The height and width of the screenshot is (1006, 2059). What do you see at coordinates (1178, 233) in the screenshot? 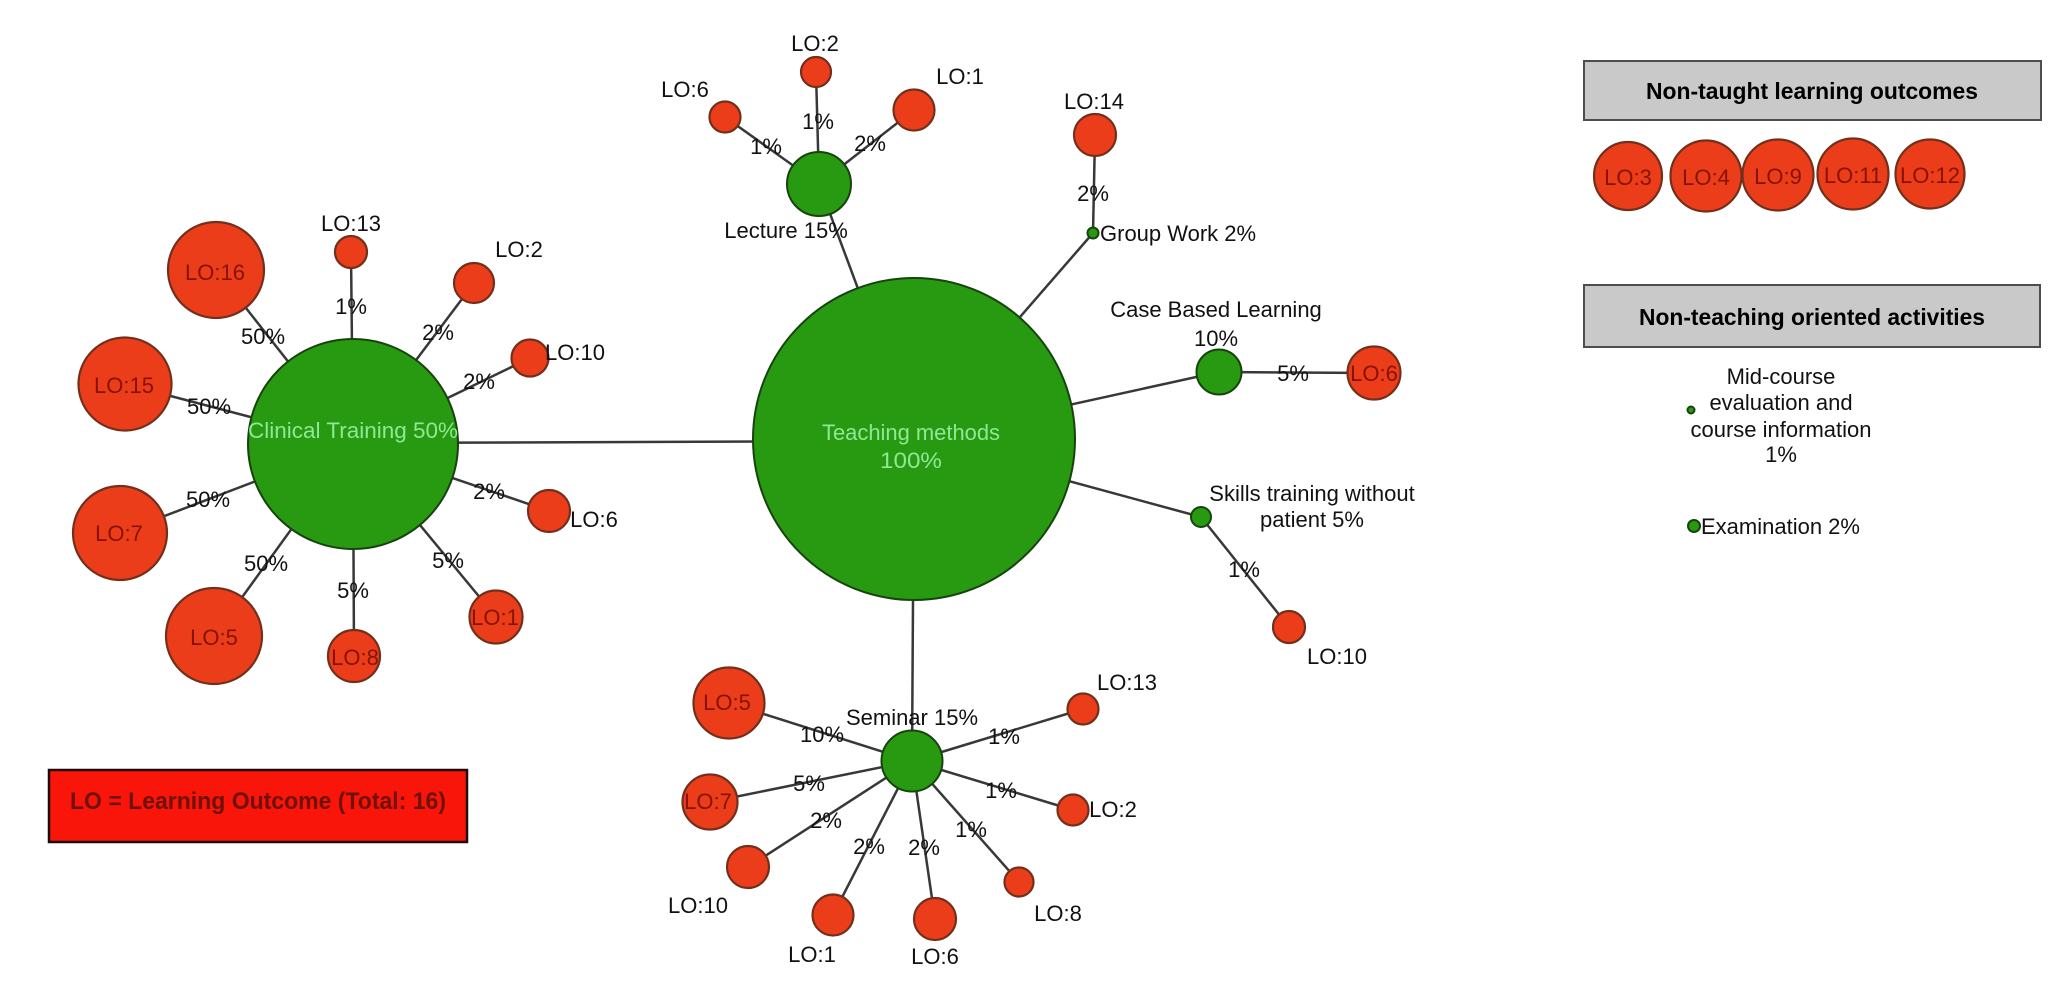
I see `svg-text: Group Work 2%` at bounding box center [1178, 233].